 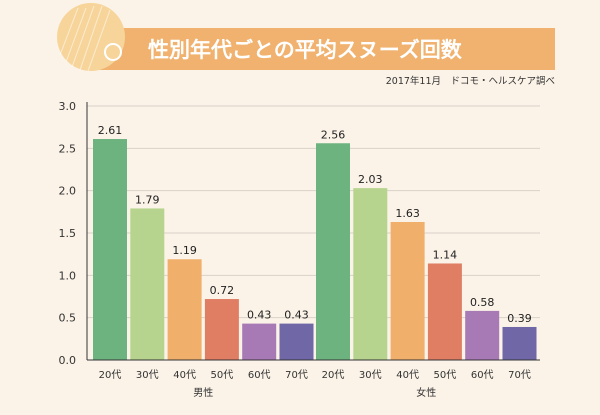 I want to click on data-label: 1.19, so click(x=184, y=250).